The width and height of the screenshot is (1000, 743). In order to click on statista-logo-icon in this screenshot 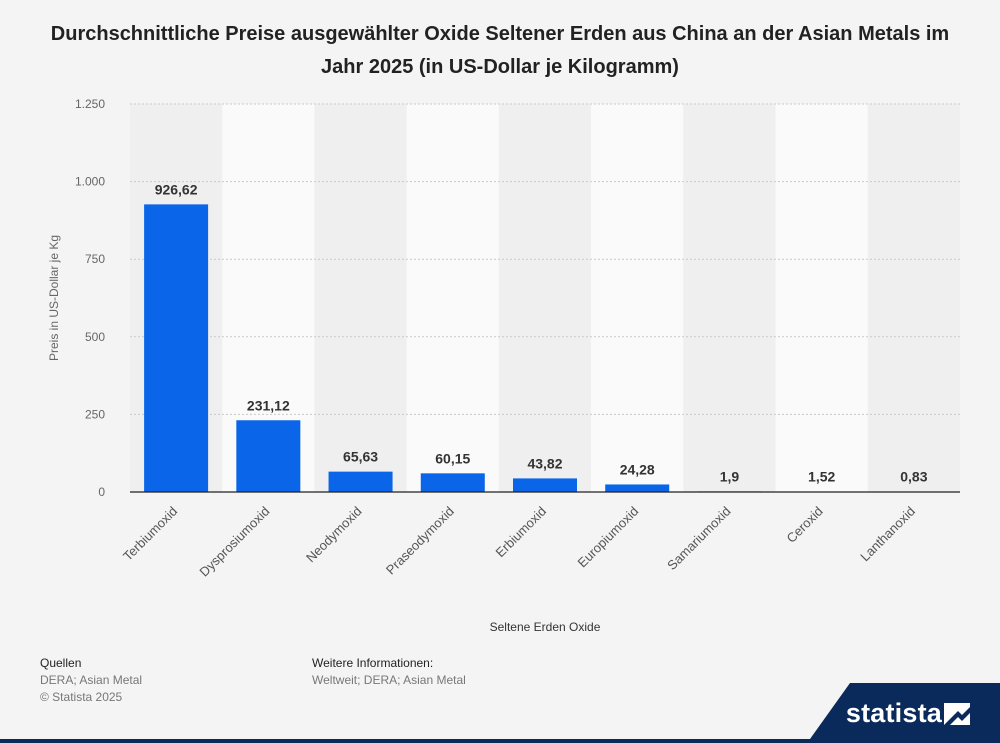, I will do `click(957, 714)`.